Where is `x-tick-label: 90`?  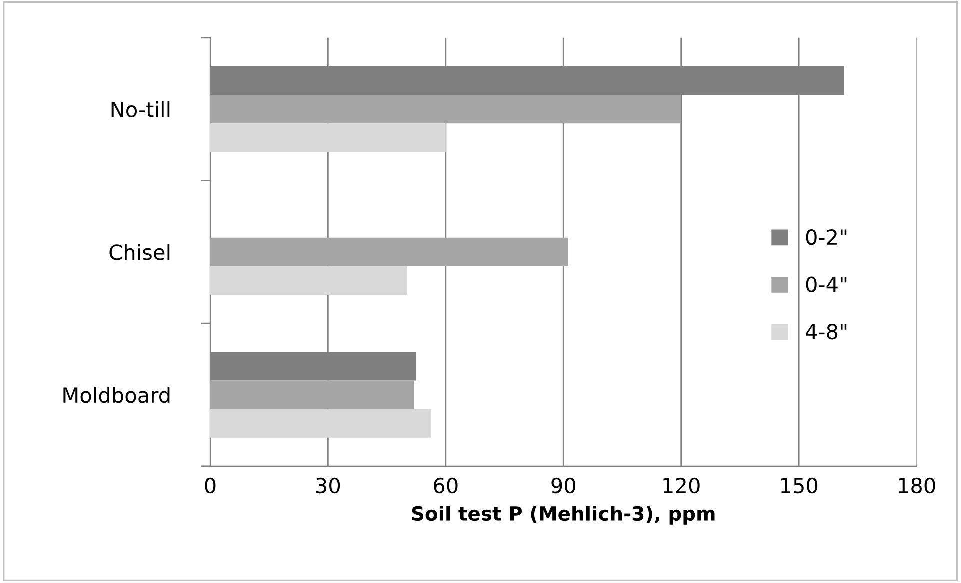
x-tick-label: 90 is located at coordinates (564, 486).